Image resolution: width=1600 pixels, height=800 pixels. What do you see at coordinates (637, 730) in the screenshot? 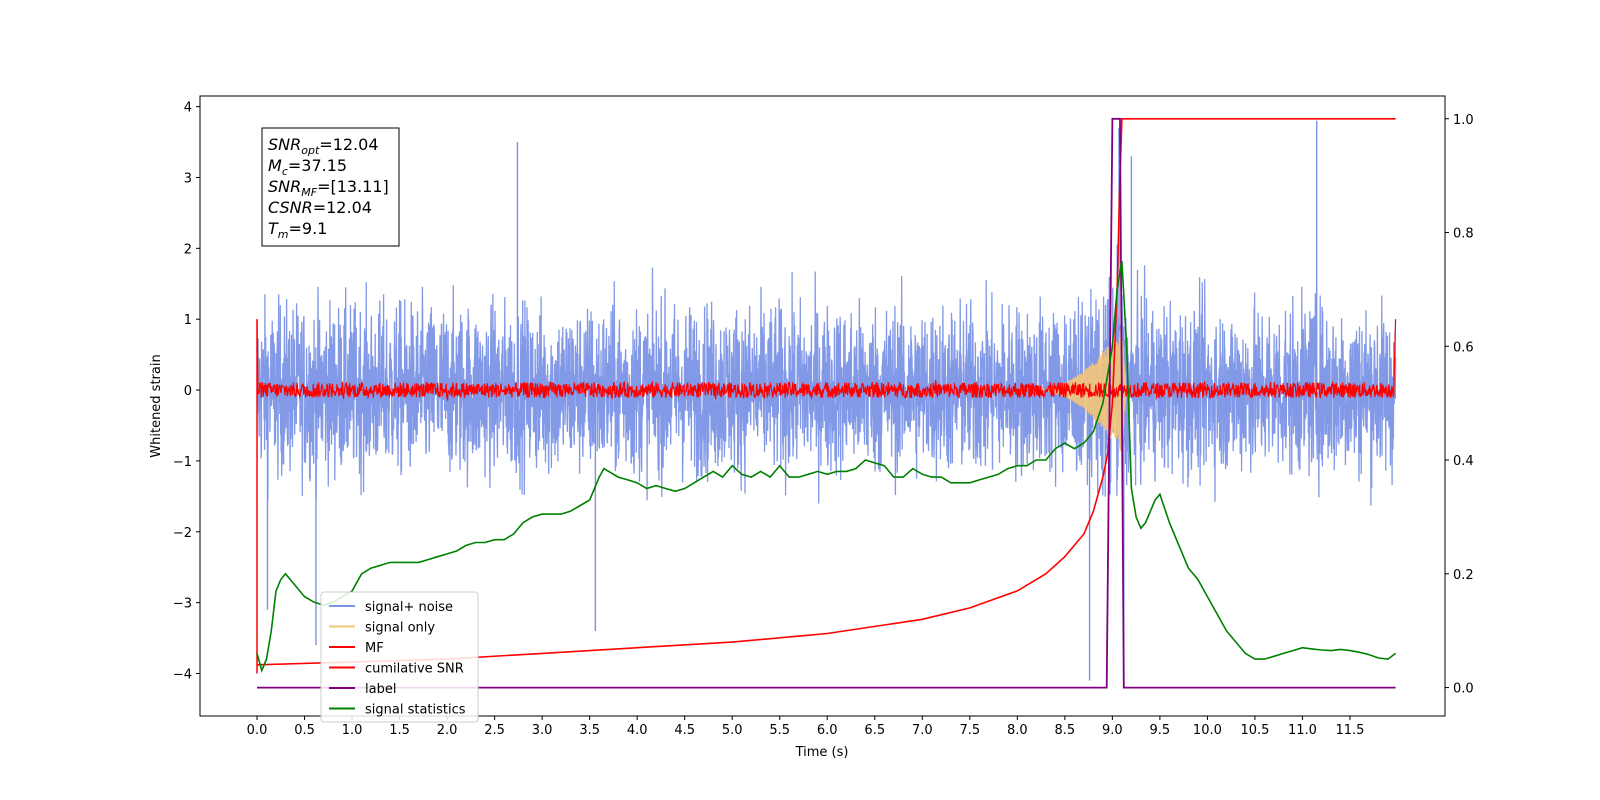
I see `x-tick-label-8: 4.0` at bounding box center [637, 730].